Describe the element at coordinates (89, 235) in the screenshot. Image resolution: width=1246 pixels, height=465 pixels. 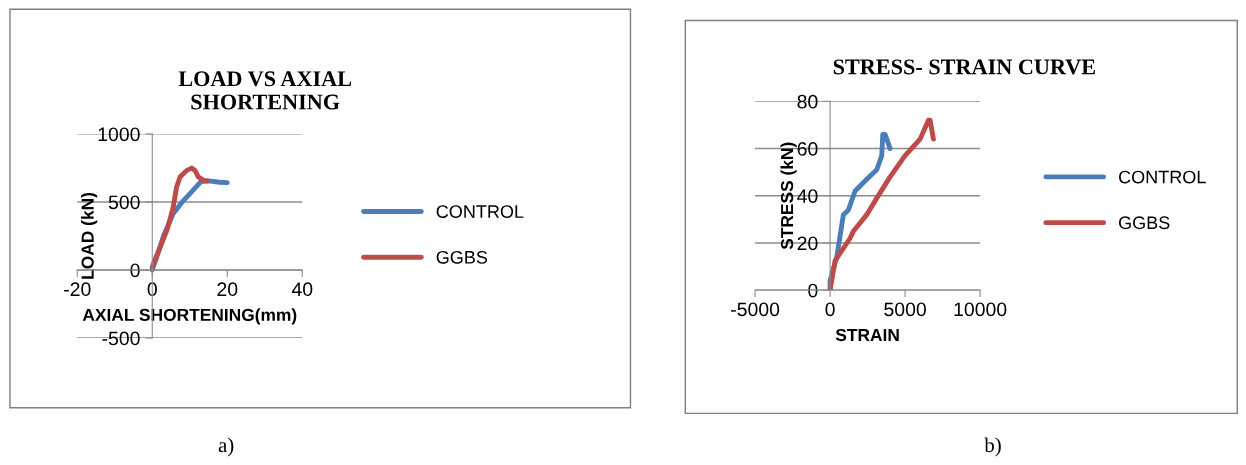
I see `y-axis-title: LOAD (kN)` at that location.